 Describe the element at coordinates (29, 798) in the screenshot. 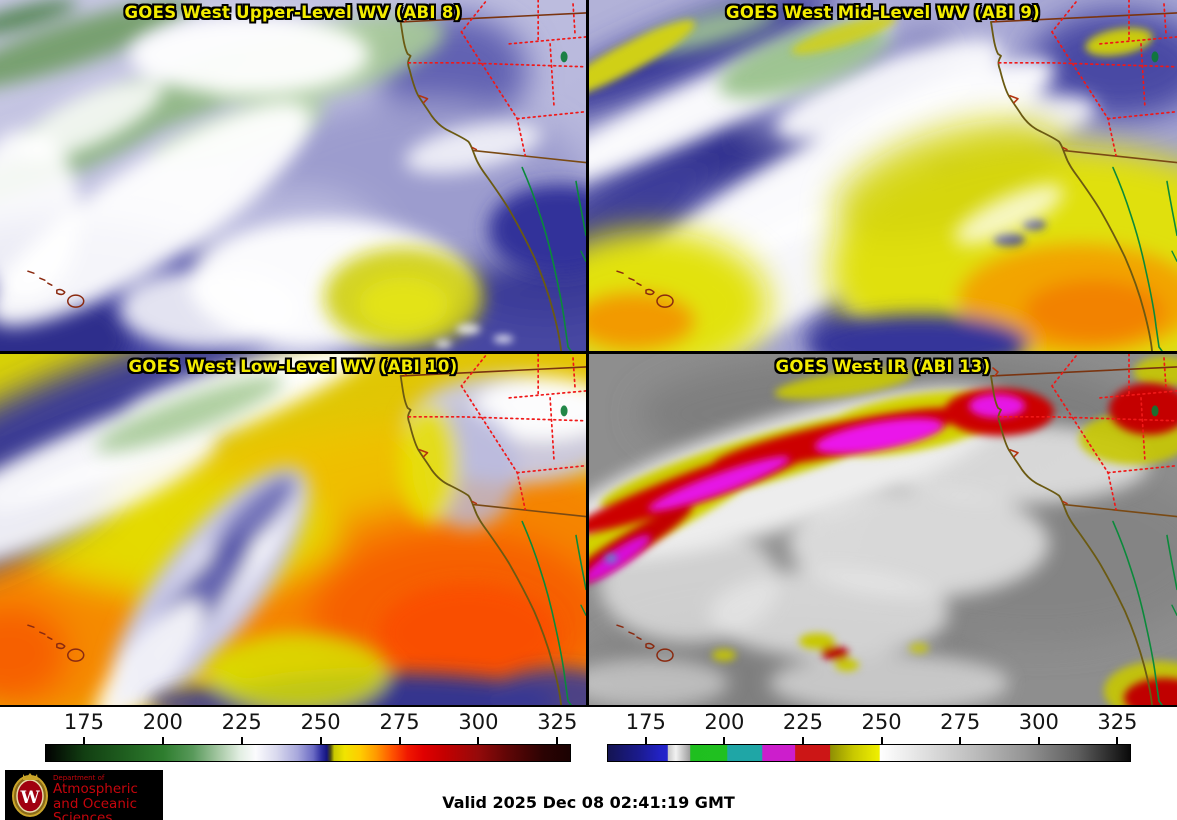

I see `svg-text: W` at that location.